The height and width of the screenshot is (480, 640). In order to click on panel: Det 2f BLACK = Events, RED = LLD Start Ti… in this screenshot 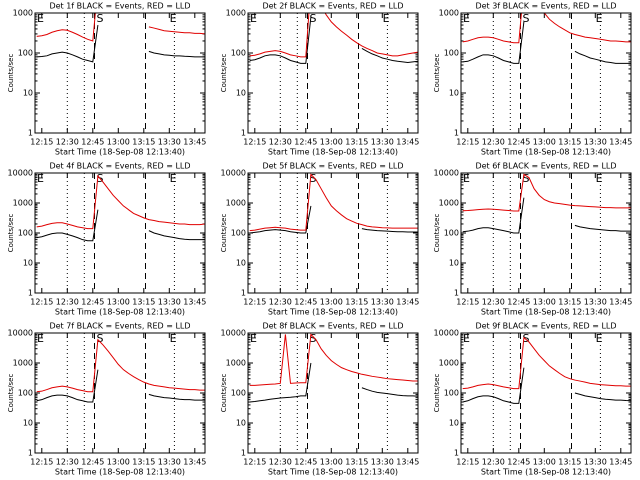, I will do `click(319, 79)`.